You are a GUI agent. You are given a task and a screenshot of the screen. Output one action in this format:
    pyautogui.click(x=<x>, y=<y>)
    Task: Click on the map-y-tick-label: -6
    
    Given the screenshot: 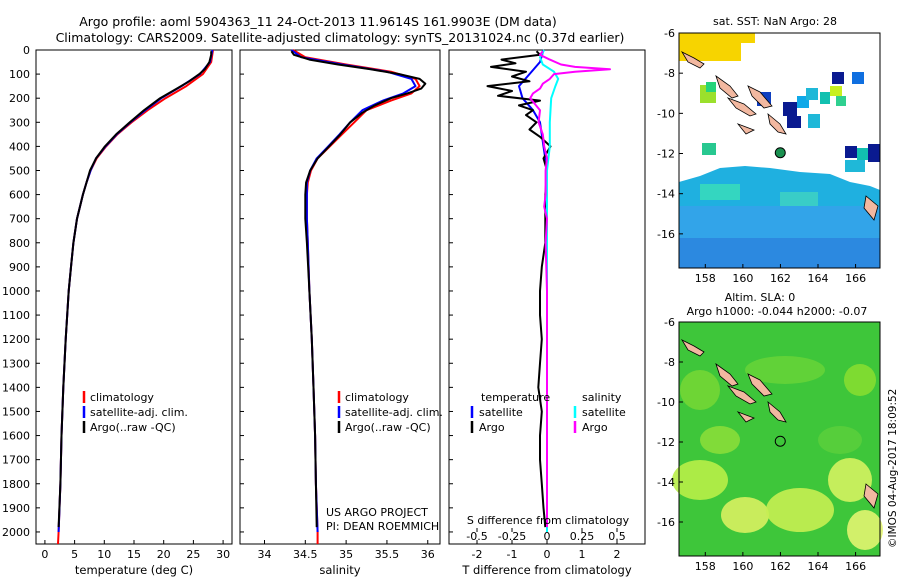 What is the action you would take?
    pyautogui.click(x=669, y=322)
    